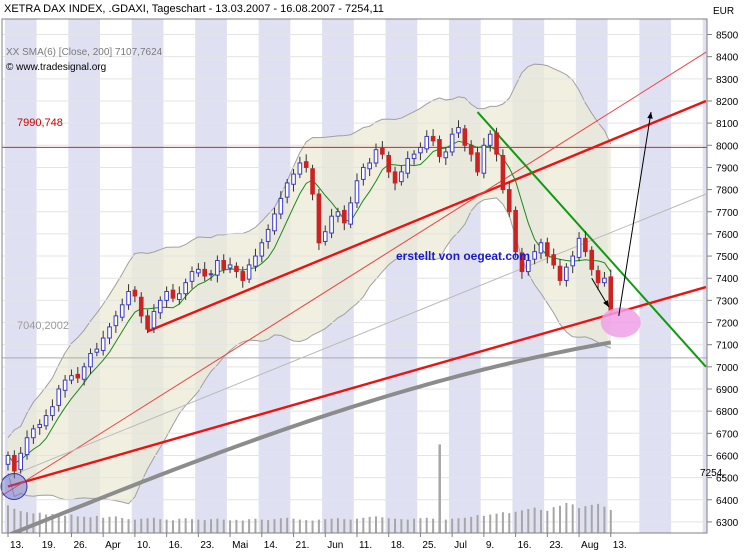 Image resolution: width=748 pixels, height=552 pixels. What do you see at coordinates (727, 324) in the screenshot?
I see `y-tick-label: 7200` at bounding box center [727, 324].